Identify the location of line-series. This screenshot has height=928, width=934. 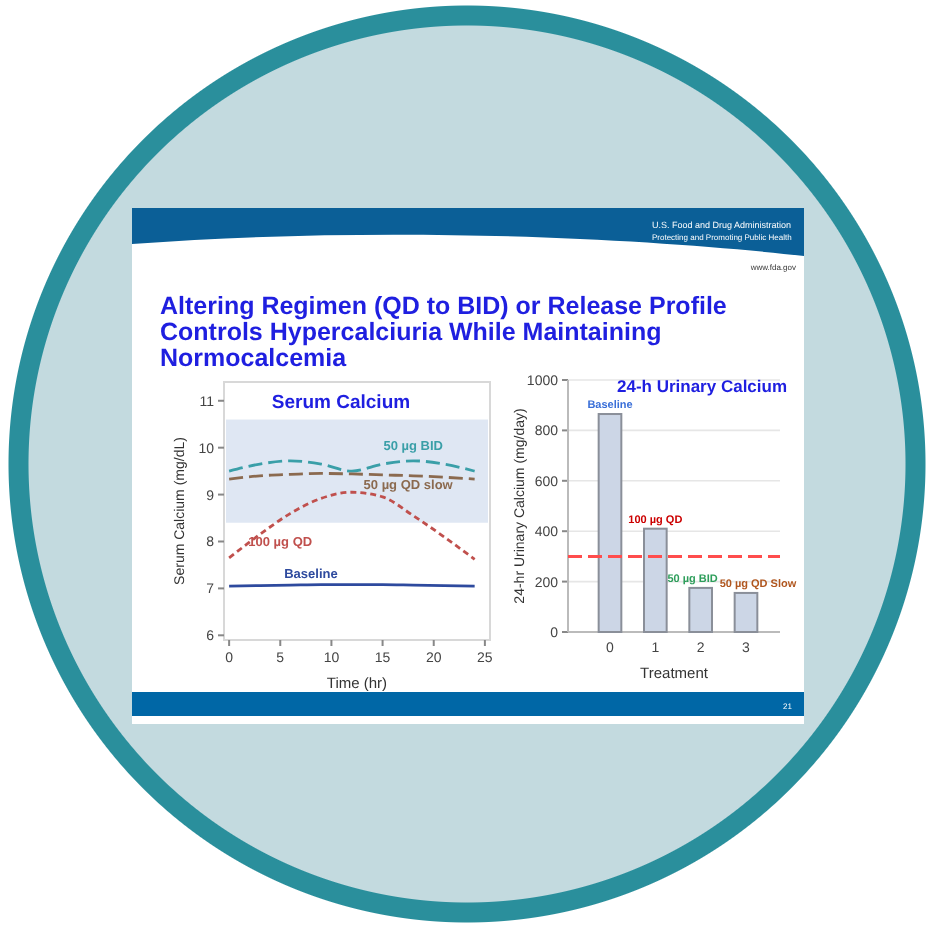
(352, 525).